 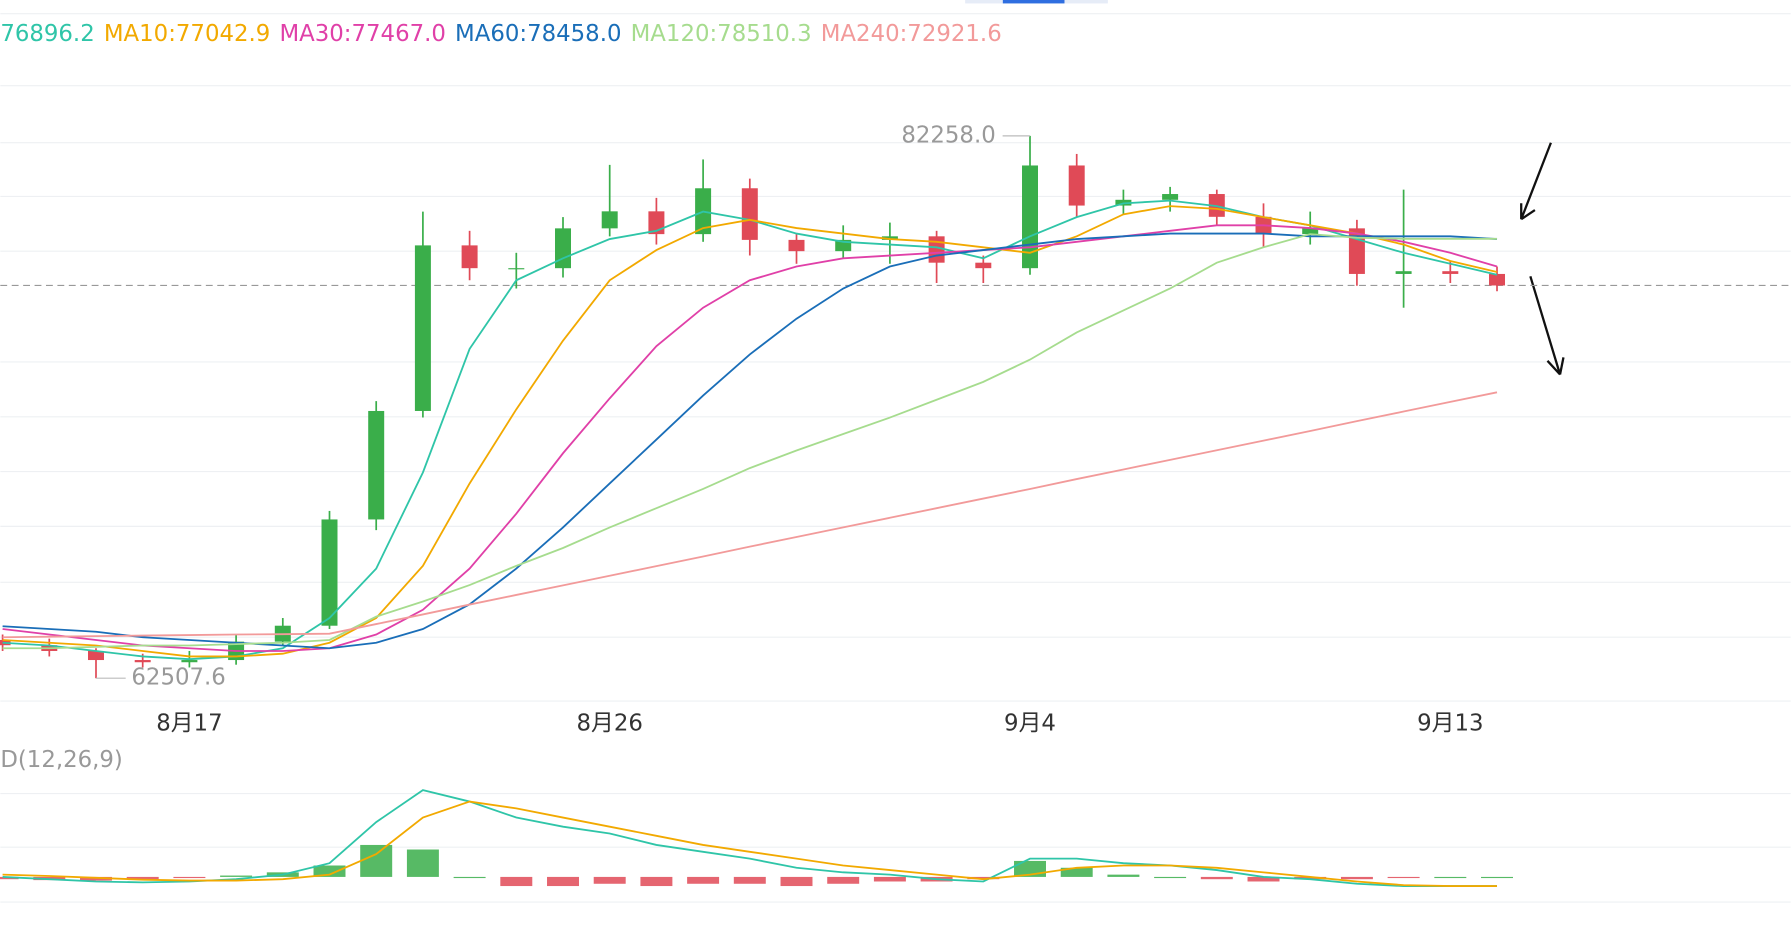 I want to click on legend-entry: MA30:77467.0, so click(x=362, y=34).